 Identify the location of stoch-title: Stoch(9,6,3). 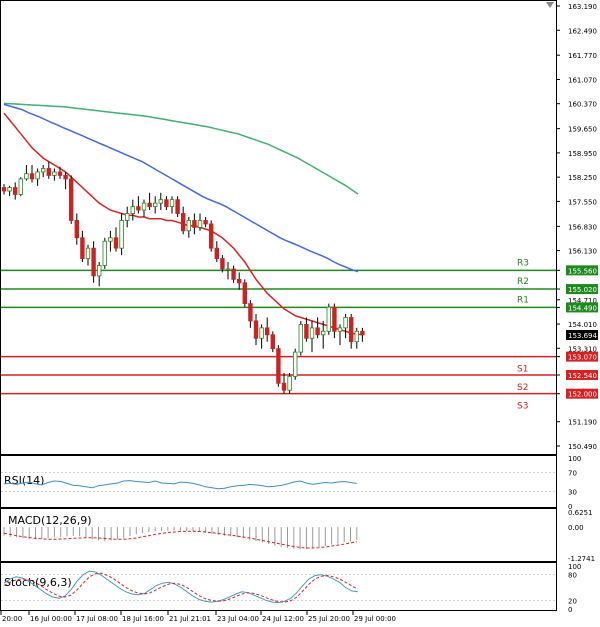
(38, 582).